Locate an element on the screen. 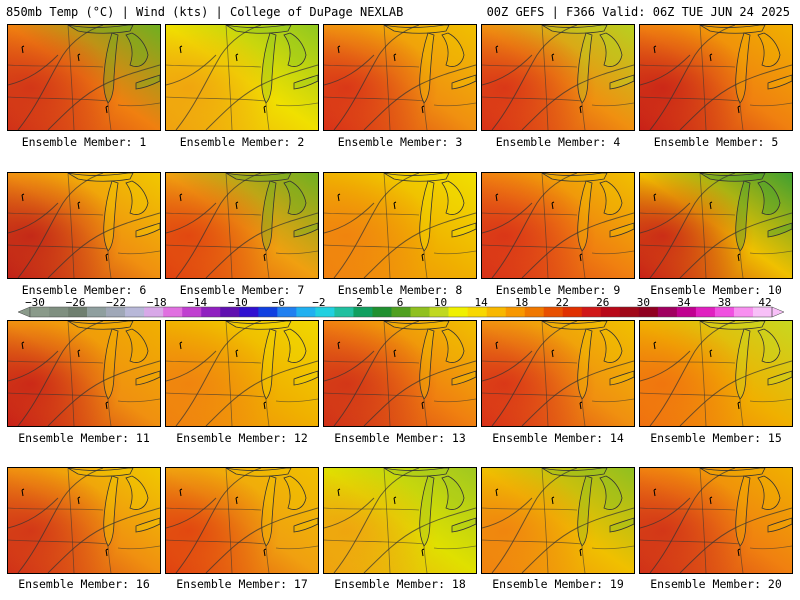 This screenshot has width=800, height=600. ensemble-member-14-map is located at coordinates (558, 373).